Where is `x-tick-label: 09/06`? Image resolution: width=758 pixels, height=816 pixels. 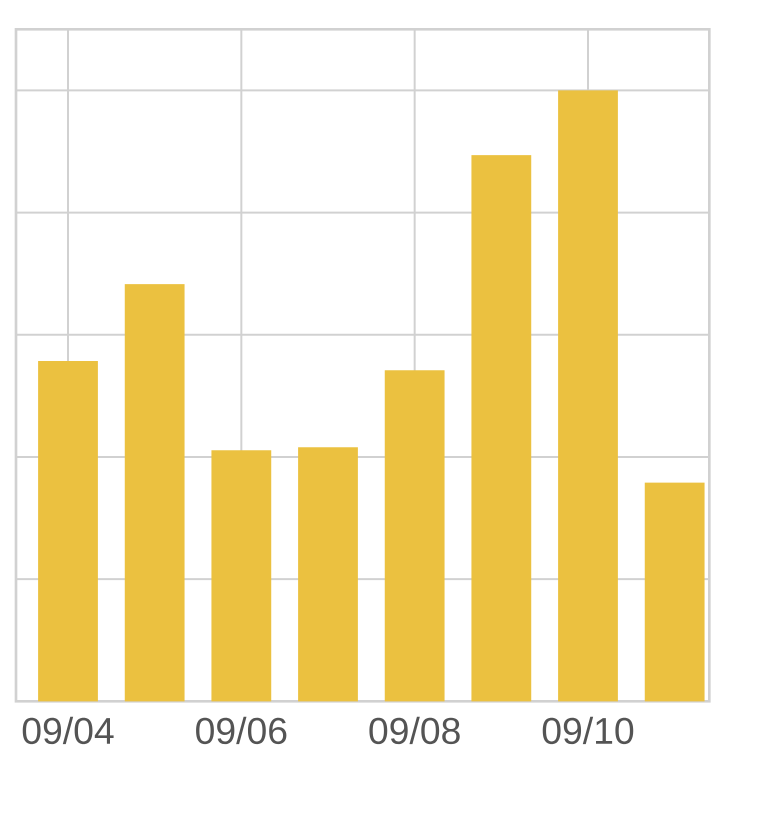 x-tick-label: 09/06 is located at coordinates (241, 730).